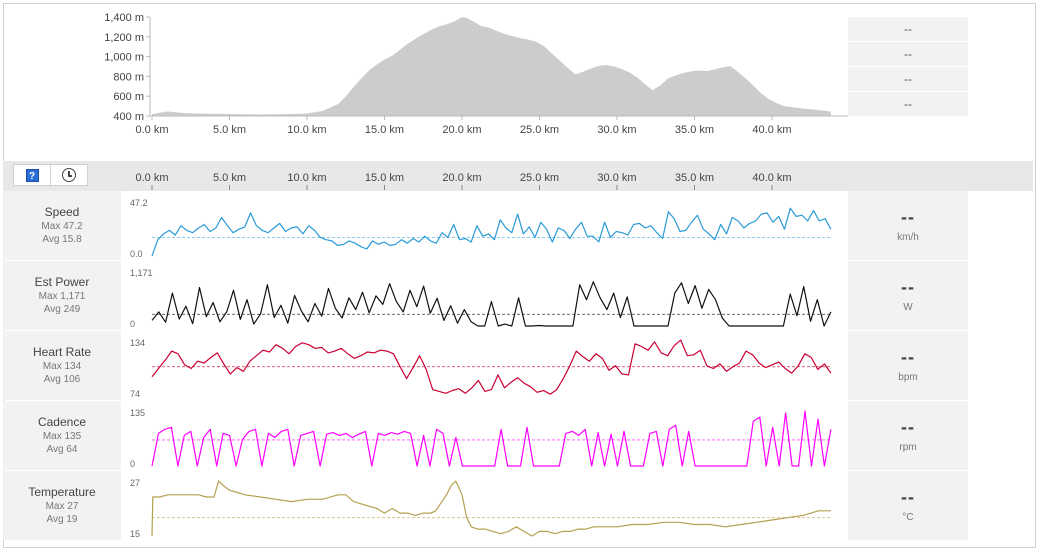 The height and width of the screenshot is (553, 1041). I want to click on metric-name: Cadence, so click(62, 422).